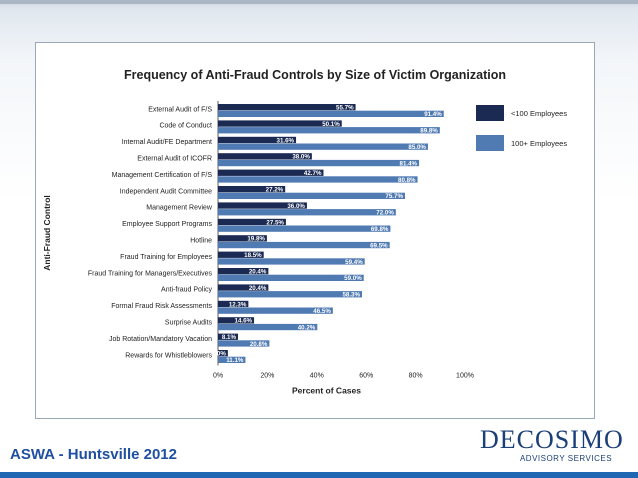  What do you see at coordinates (185, 126) in the screenshot?
I see `category-label: Code of Conduct` at bounding box center [185, 126].